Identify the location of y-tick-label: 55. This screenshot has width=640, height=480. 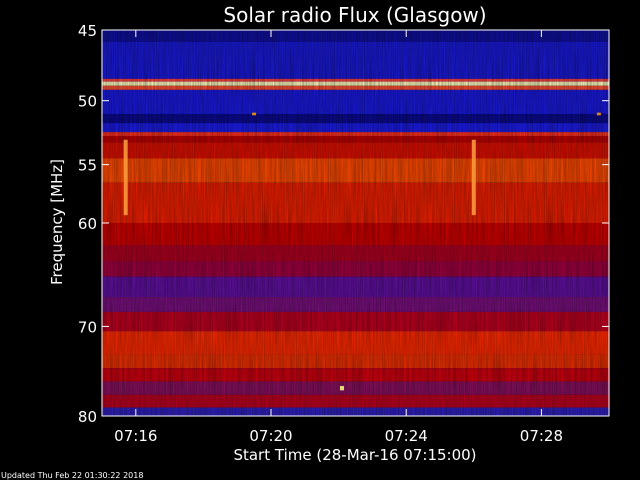
(87, 166).